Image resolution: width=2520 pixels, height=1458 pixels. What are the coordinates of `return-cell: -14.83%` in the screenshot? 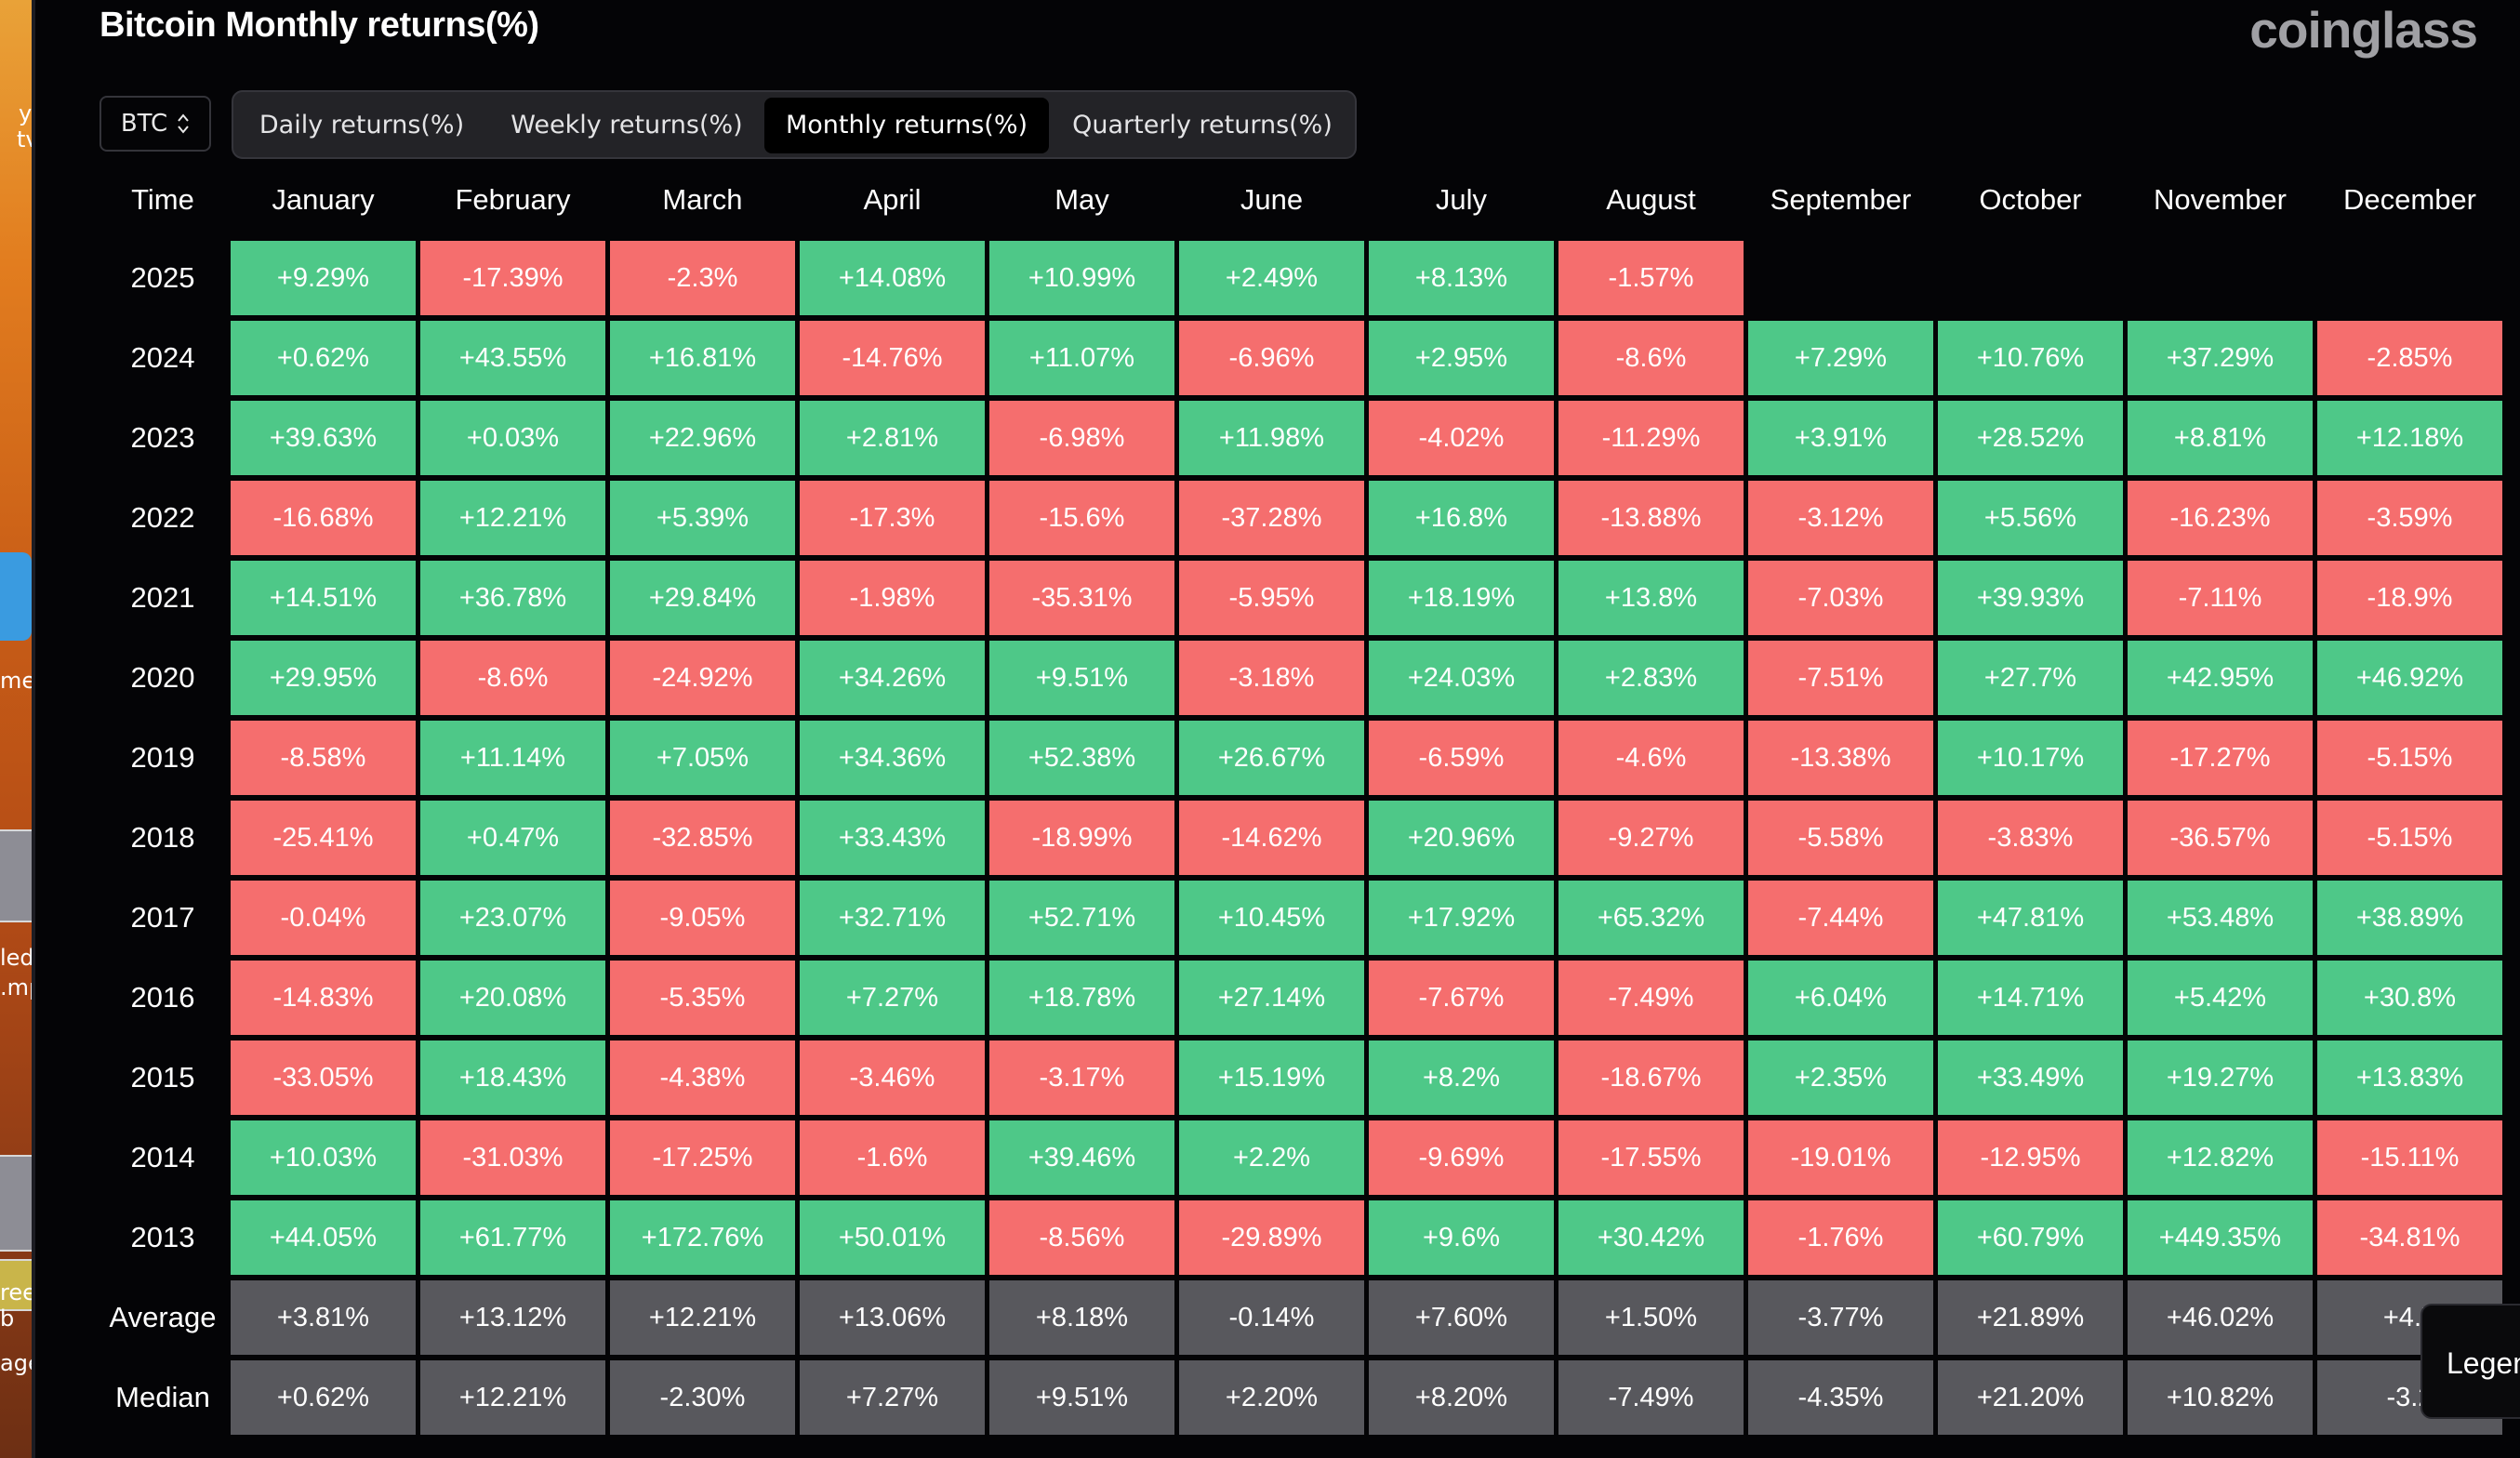 It's located at (323, 998).